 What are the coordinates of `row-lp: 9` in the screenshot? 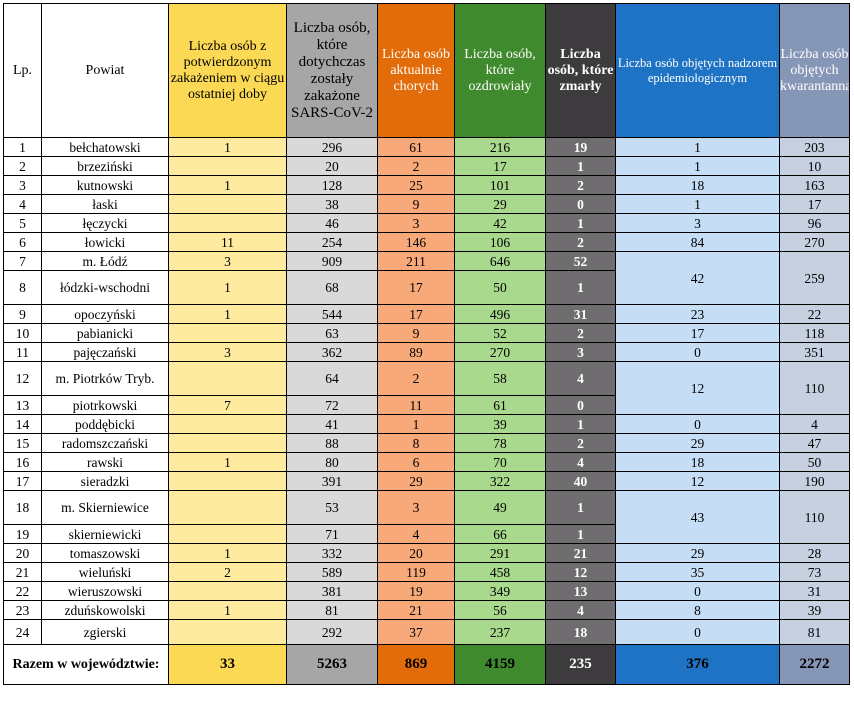 It's located at (22, 314).